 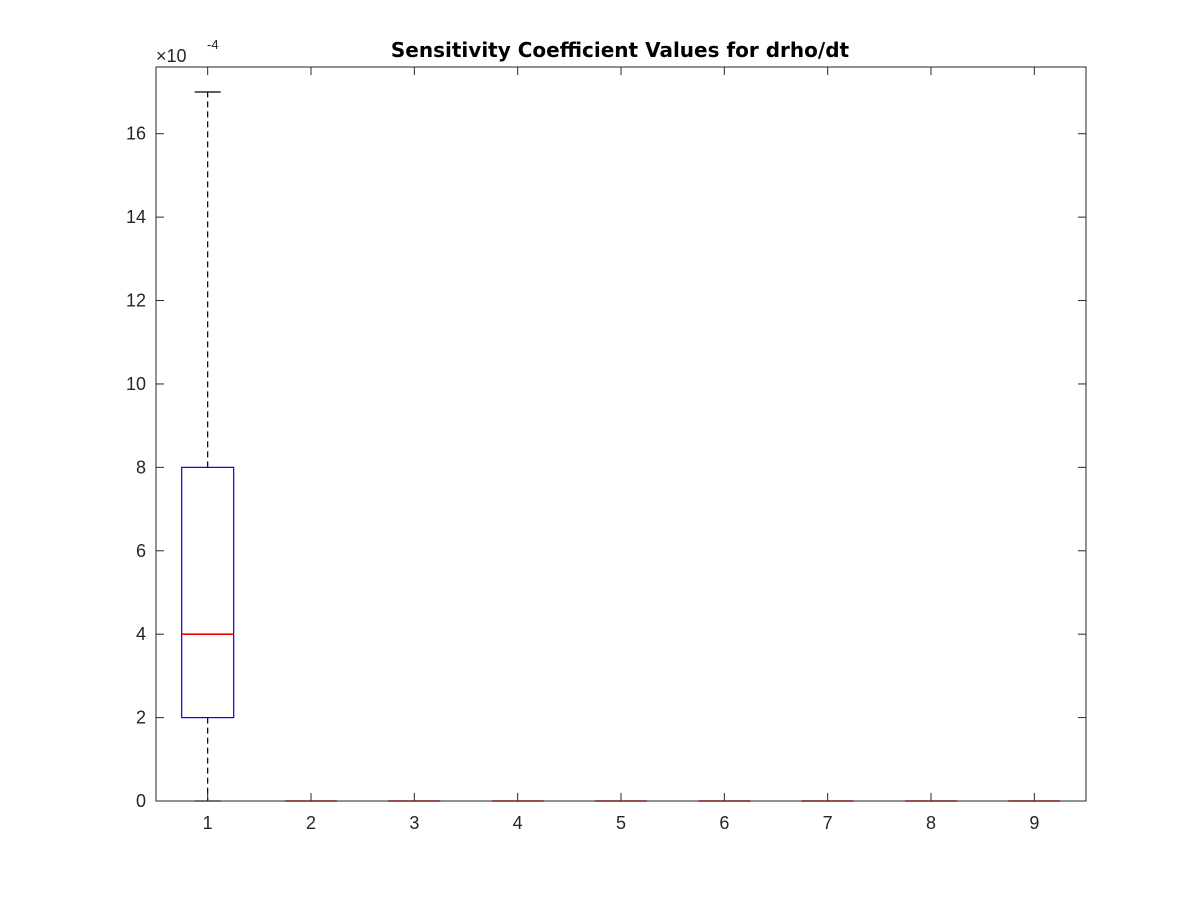 I want to click on y-tick-label: 10, so click(x=136, y=384).